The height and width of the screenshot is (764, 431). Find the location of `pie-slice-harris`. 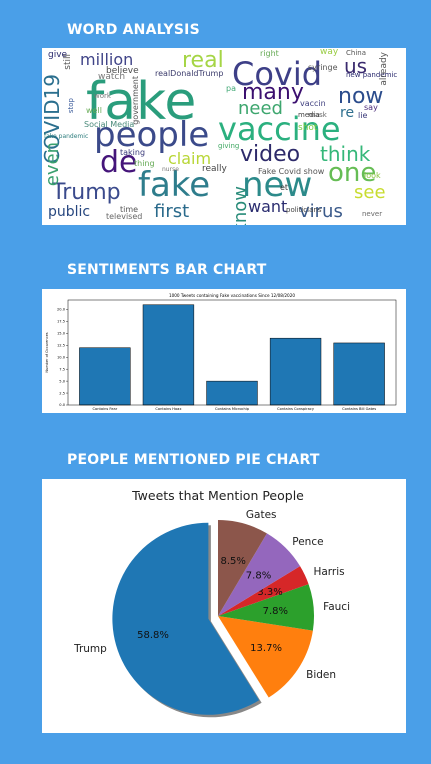

pie-slice-harris is located at coordinates (263, 591).